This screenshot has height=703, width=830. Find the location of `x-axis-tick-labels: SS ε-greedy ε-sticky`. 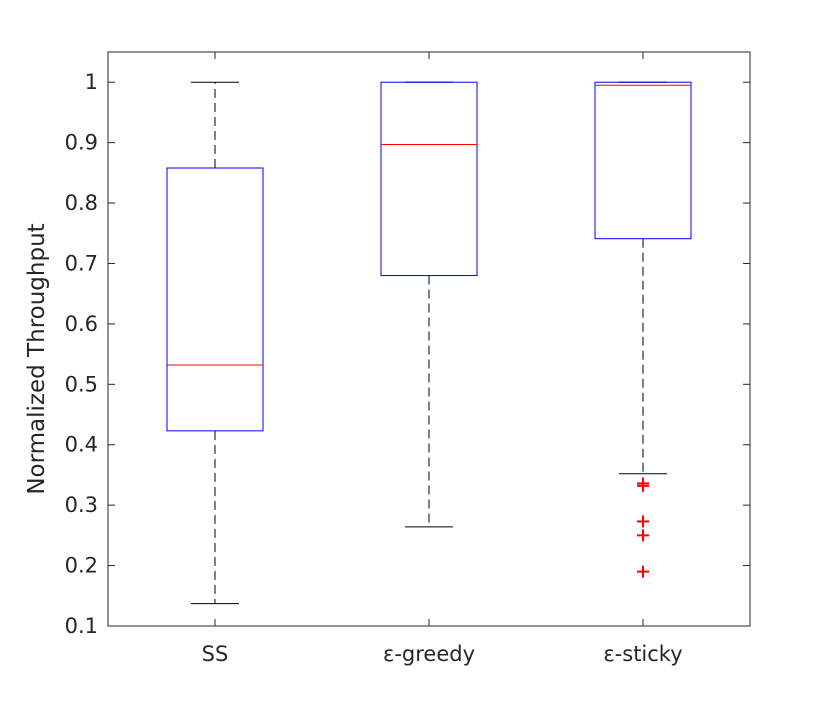

x-axis-tick-labels: SS ε-greedy ε-sticky is located at coordinates (442, 654).